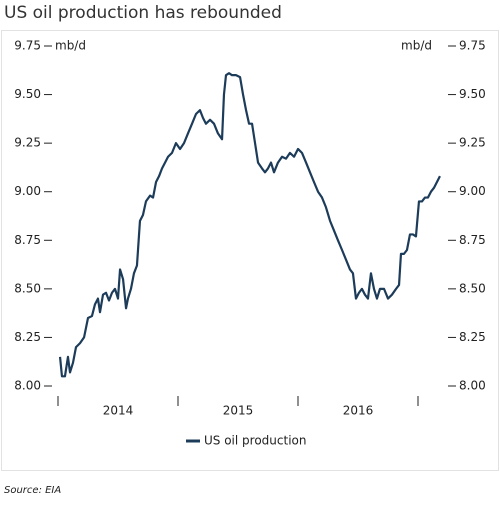 The width and height of the screenshot is (500, 506). I want to click on y2-tick-label: 8.75, so click(472, 240).